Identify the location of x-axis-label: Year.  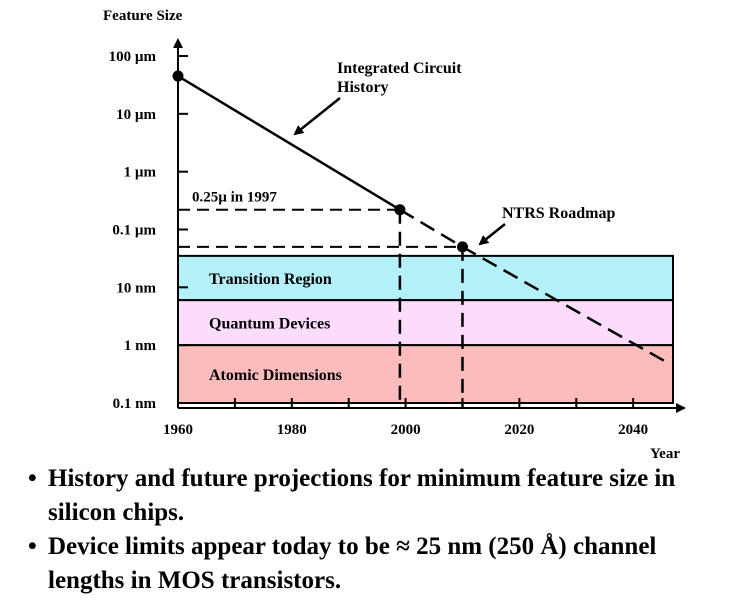
(665, 453).